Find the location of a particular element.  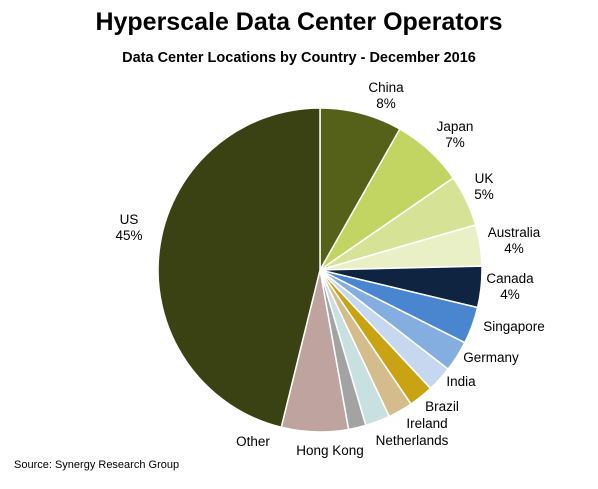

slice-label-other: Other is located at coordinates (253, 441).